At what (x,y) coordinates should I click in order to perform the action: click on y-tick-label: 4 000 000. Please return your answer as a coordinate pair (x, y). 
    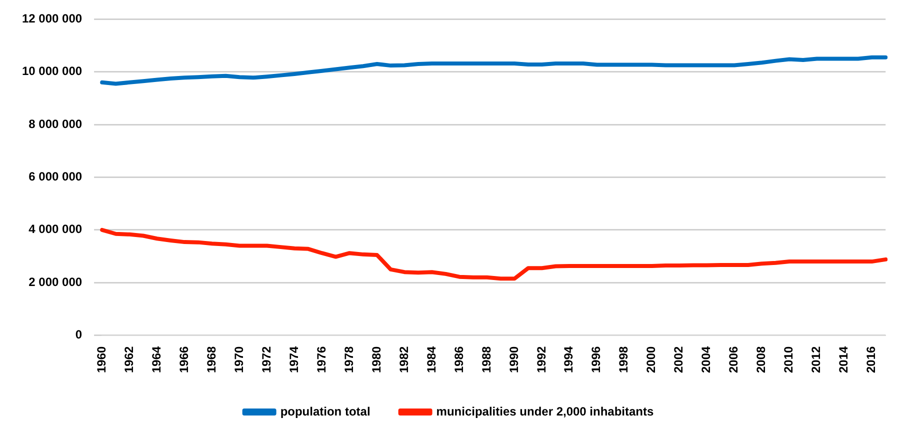
    Looking at the image, I should click on (55, 229).